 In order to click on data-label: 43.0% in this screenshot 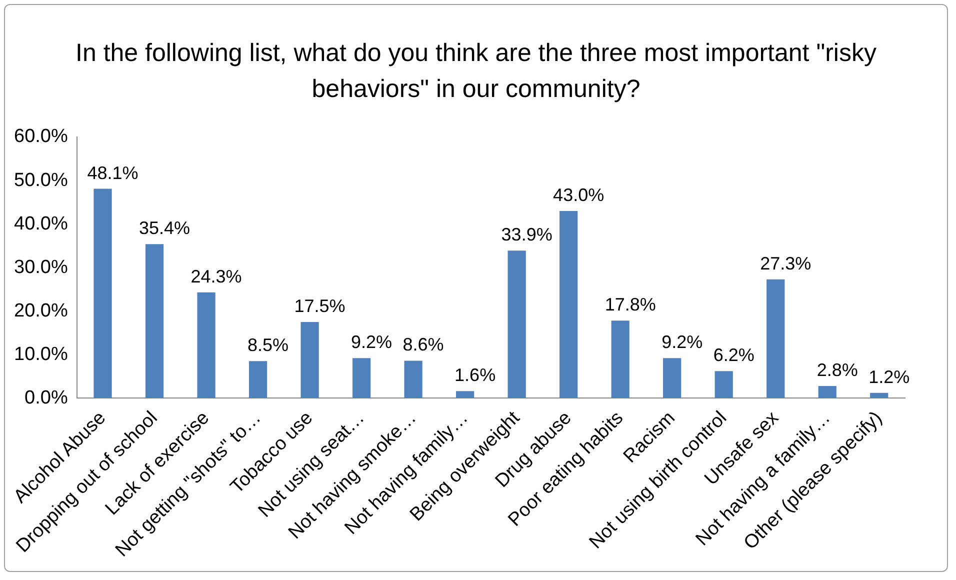, I will do `click(578, 194)`.